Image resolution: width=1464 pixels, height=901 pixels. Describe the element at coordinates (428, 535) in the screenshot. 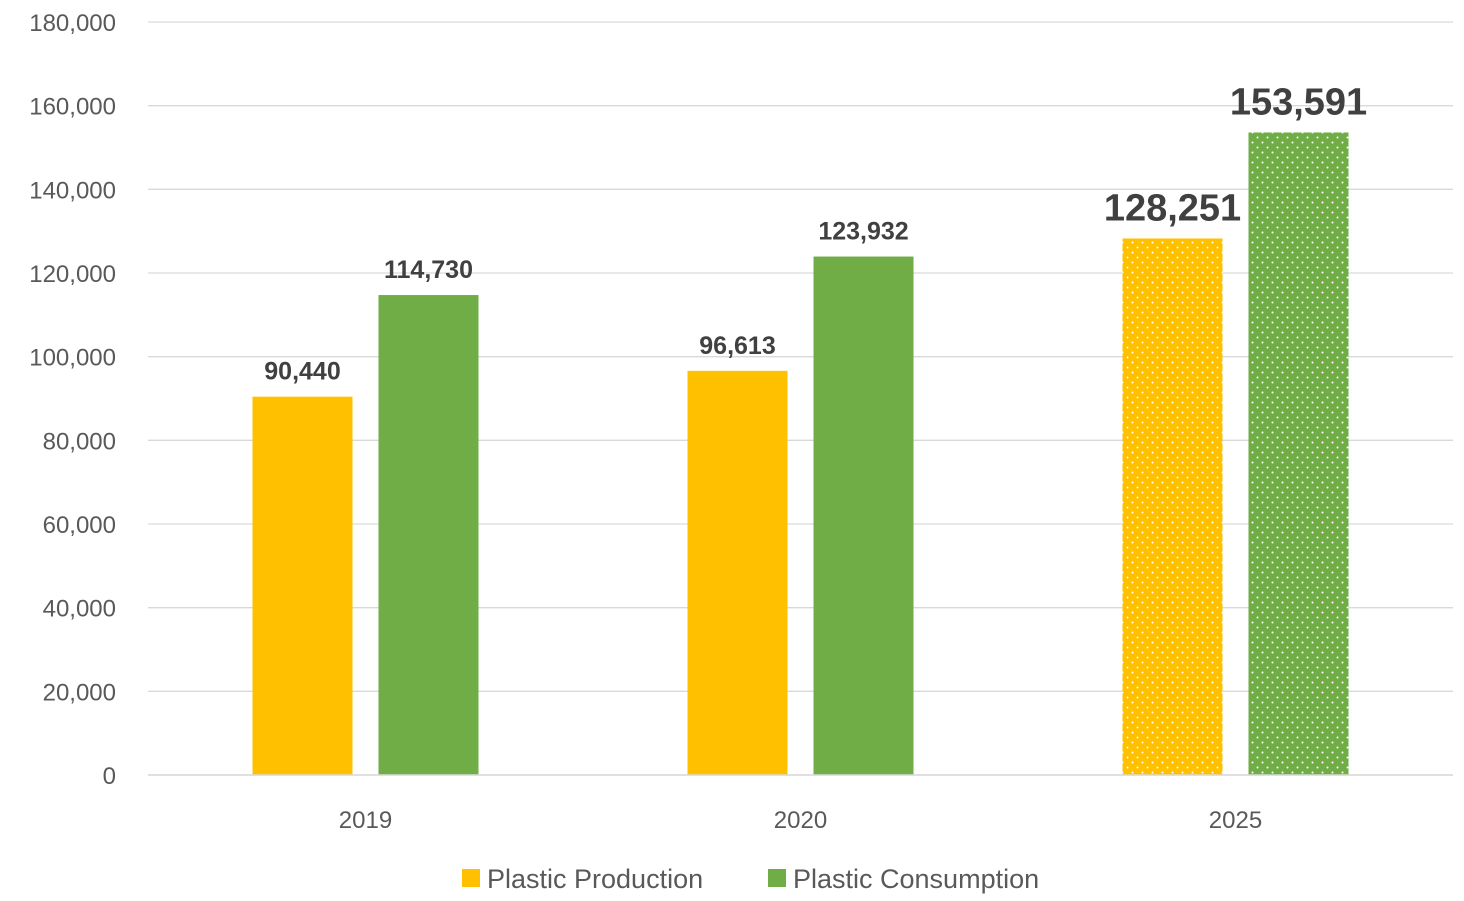

I see `bar-plastic-consumption-2019` at that location.